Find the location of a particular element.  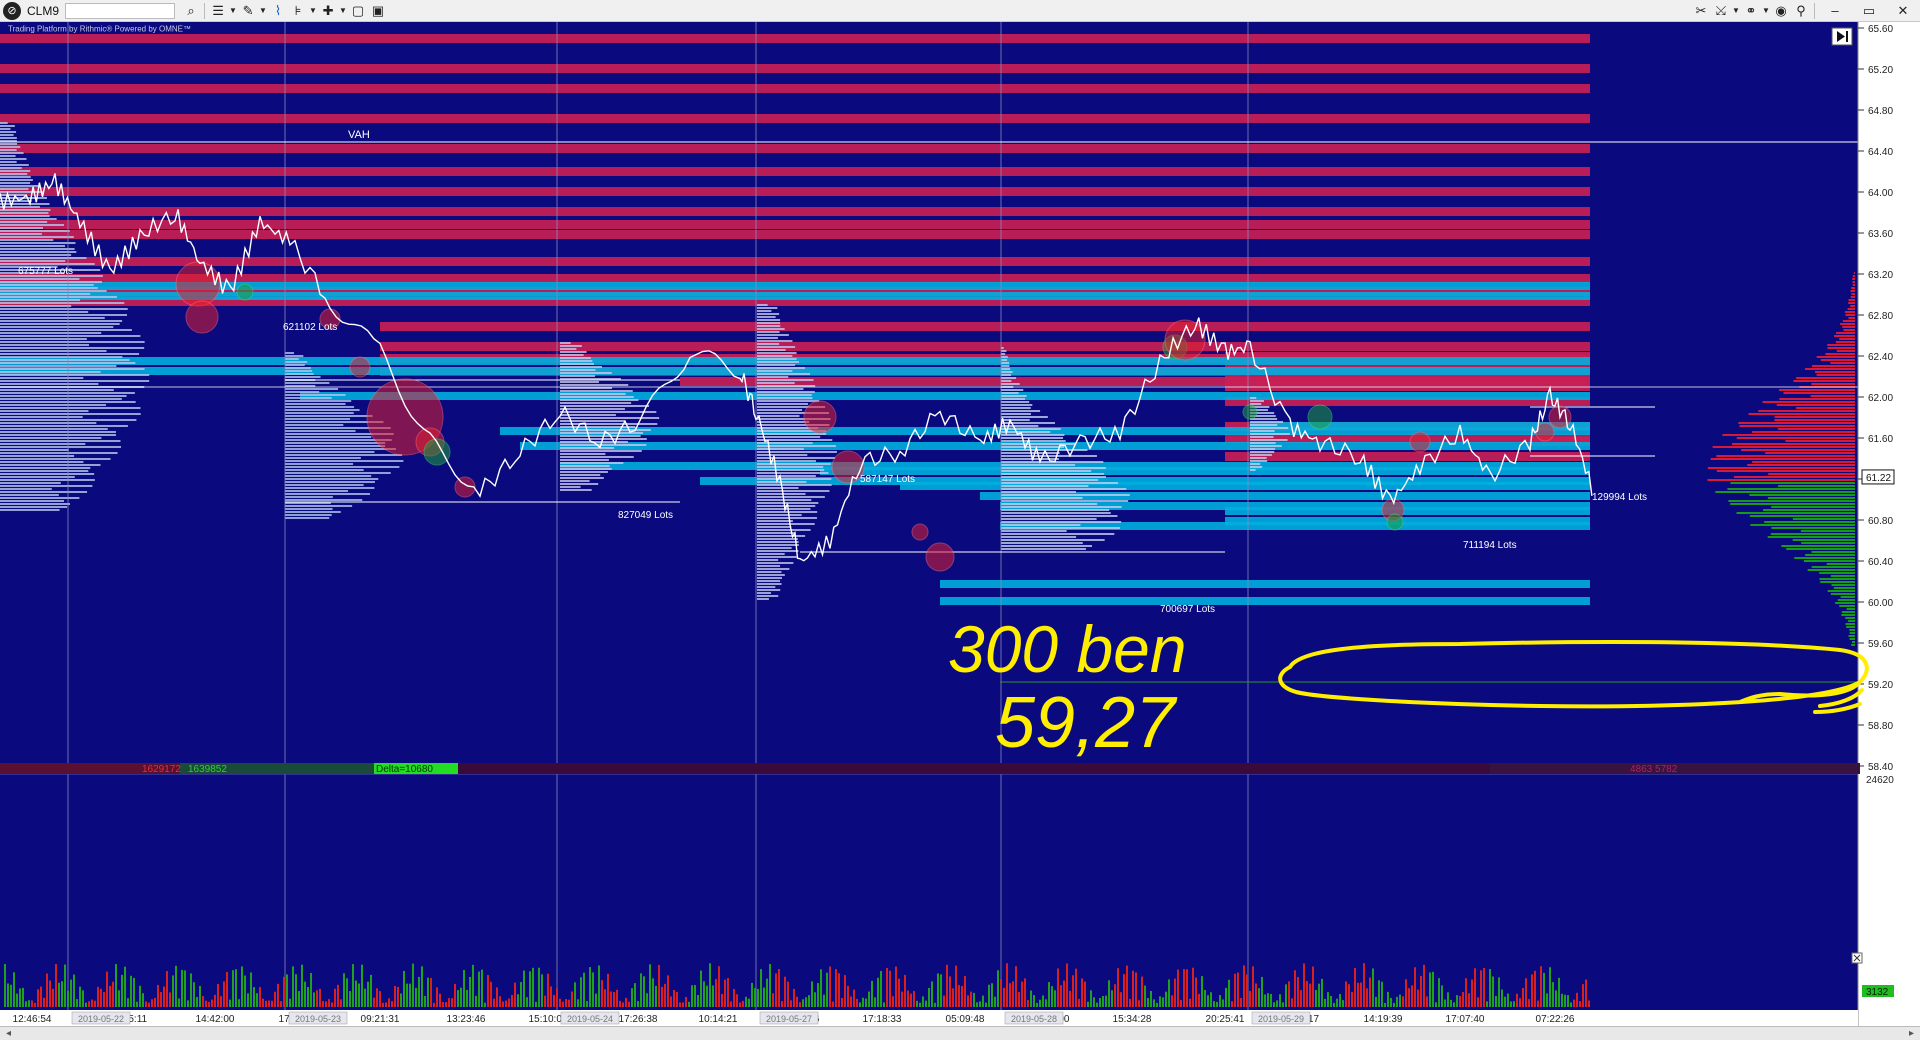

app-logo-icon: ⊘ is located at coordinates (12, 10).